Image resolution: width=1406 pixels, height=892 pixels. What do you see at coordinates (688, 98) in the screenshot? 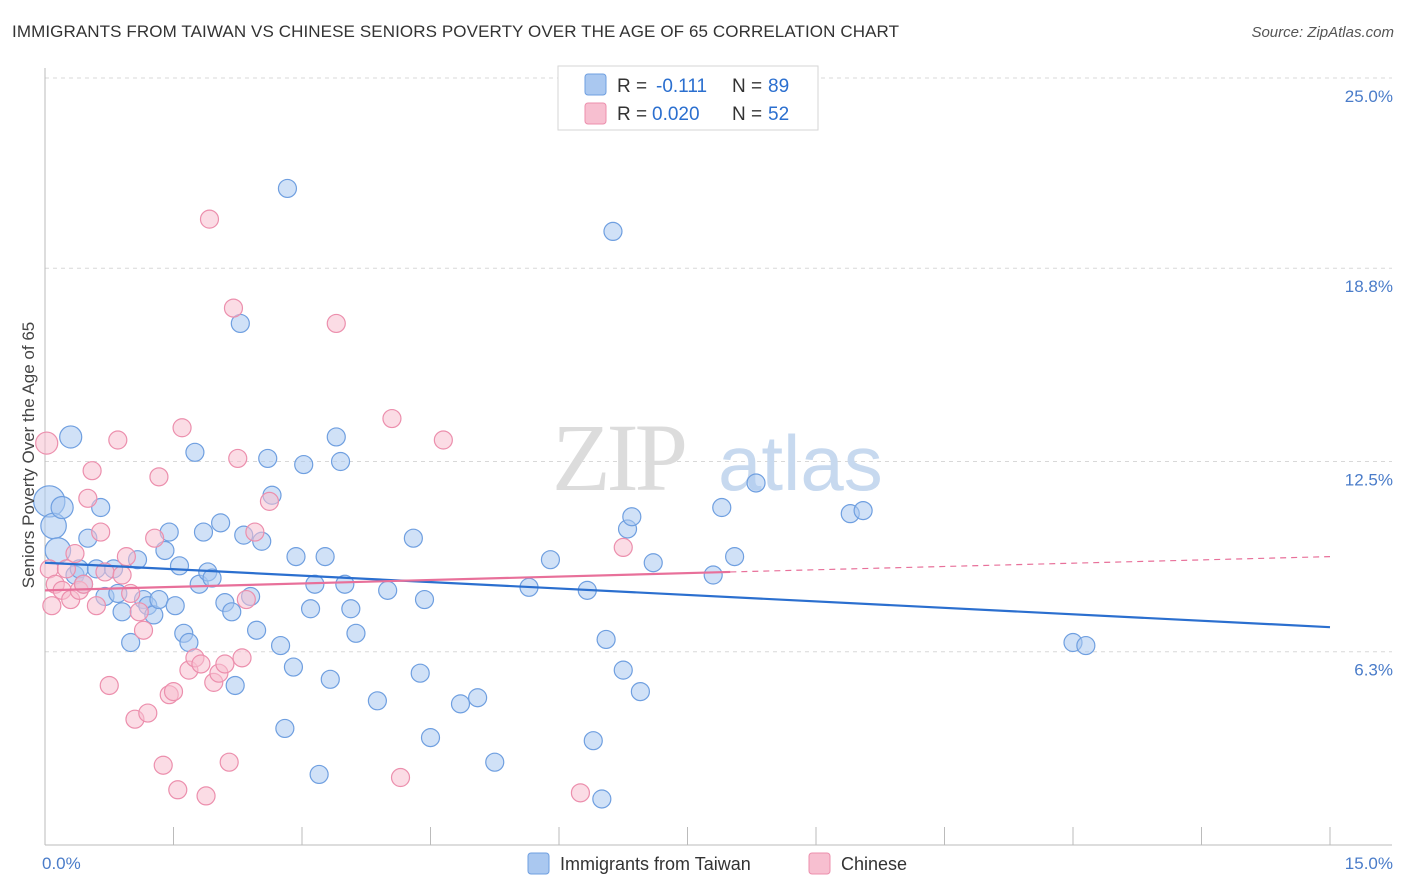
I see `correlation-legend: R = -0.111 N = 89 R = 0.020 N = 52` at bounding box center [688, 98].